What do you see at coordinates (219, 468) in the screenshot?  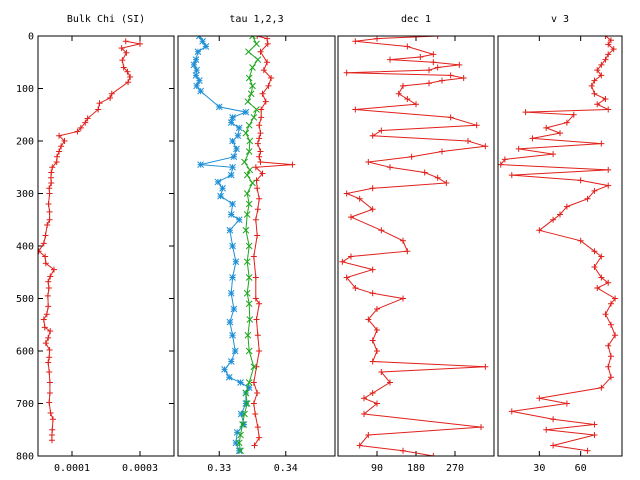 I see `x-tick-label: 0.33` at bounding box center [219, 468].